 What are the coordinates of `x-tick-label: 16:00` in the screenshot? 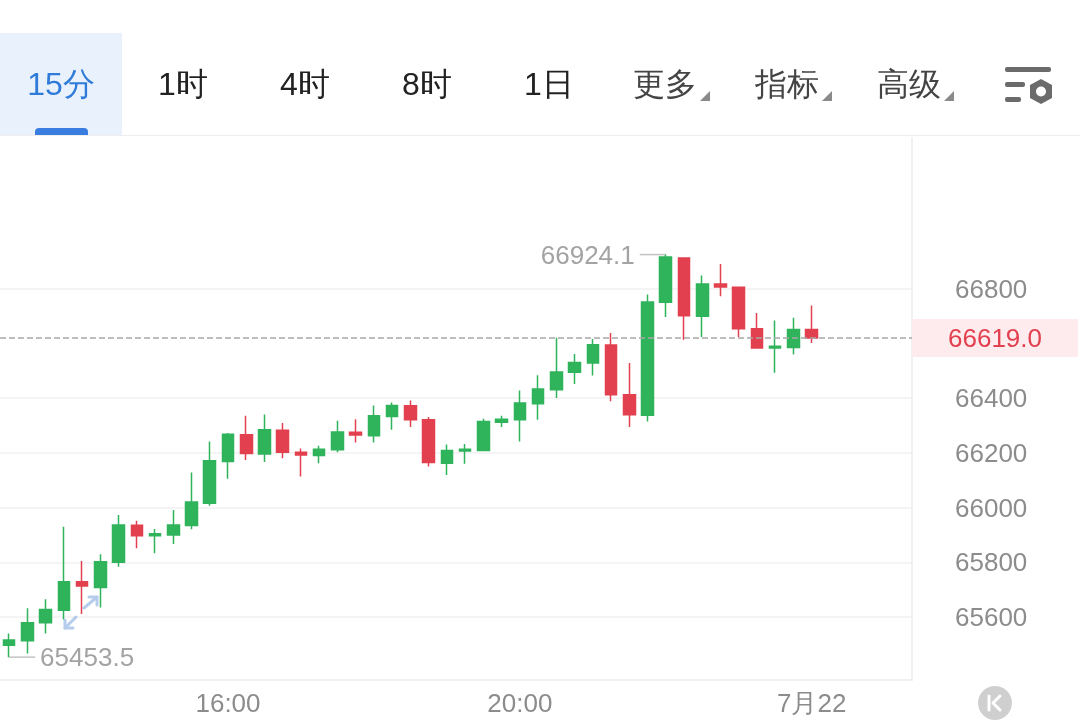 It's located at (228, 703).